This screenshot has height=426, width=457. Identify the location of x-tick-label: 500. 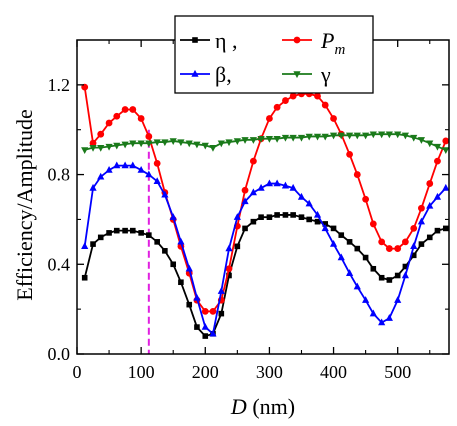
(397, 372).